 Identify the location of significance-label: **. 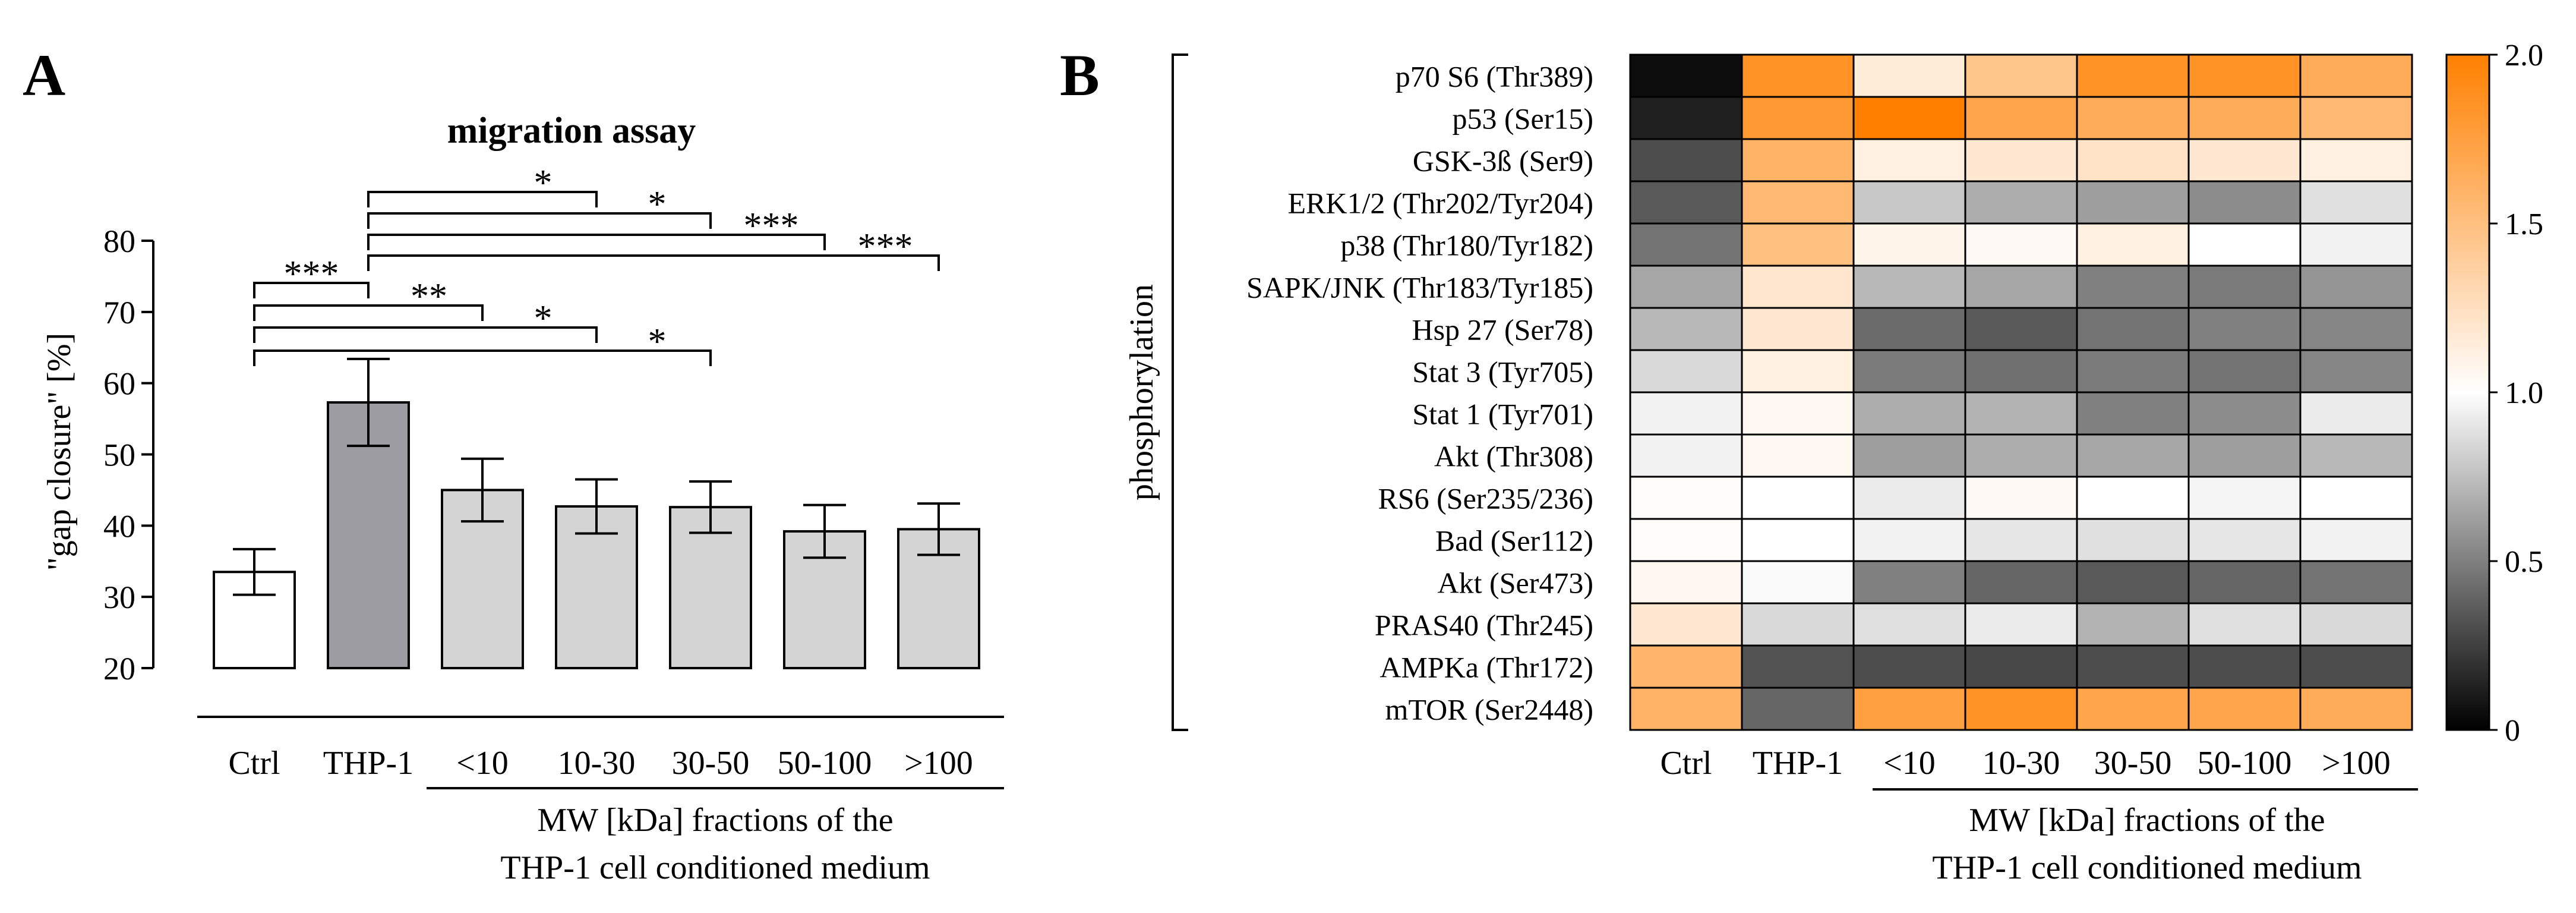
(429, 296).